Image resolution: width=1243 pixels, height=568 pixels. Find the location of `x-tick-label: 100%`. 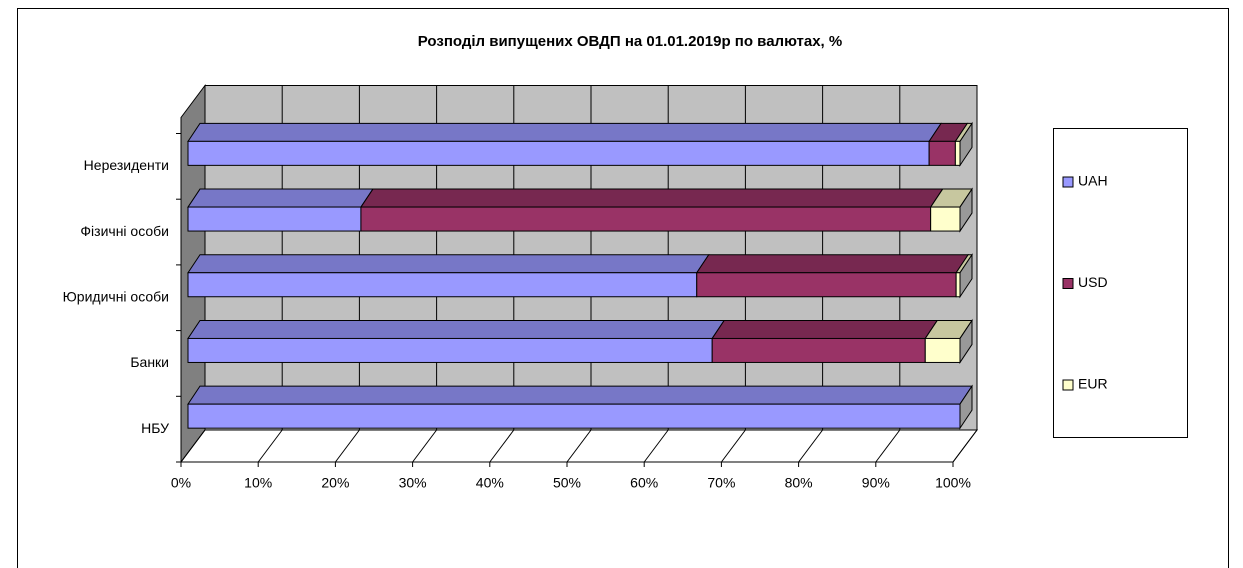

x-tick-label: 100% is located at coordinates (953, 483).